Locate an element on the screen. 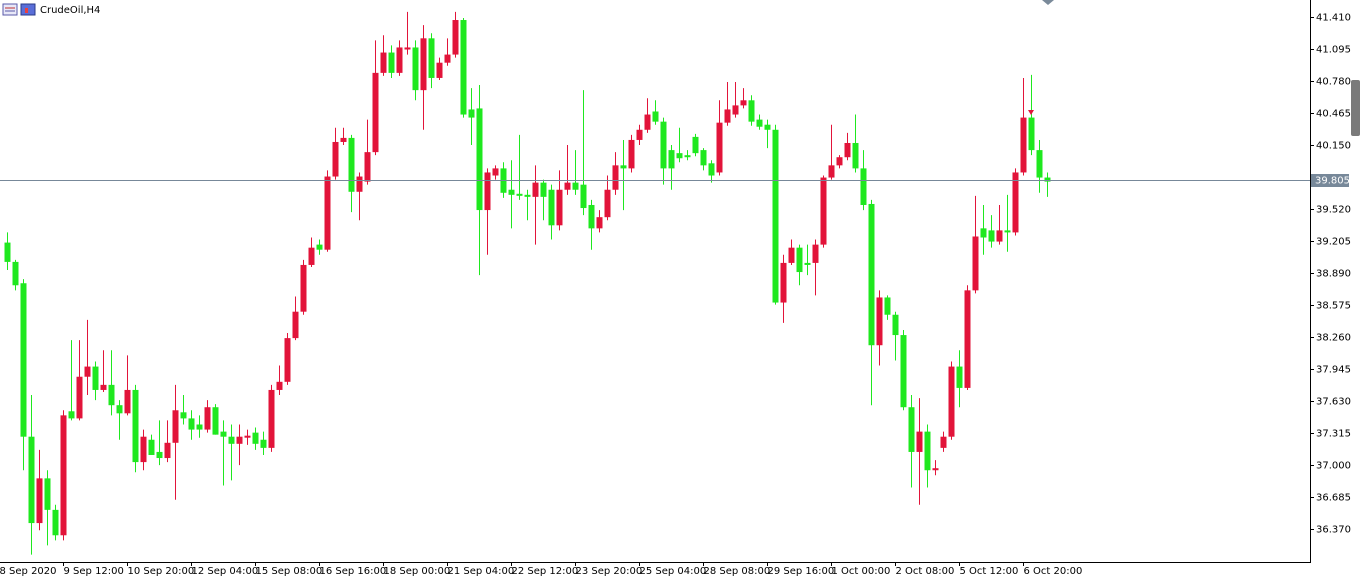 This screenshot has width=1361, height=581. x-tick-label: 2 Oct 08:00 is located at coordinates (925, 571).